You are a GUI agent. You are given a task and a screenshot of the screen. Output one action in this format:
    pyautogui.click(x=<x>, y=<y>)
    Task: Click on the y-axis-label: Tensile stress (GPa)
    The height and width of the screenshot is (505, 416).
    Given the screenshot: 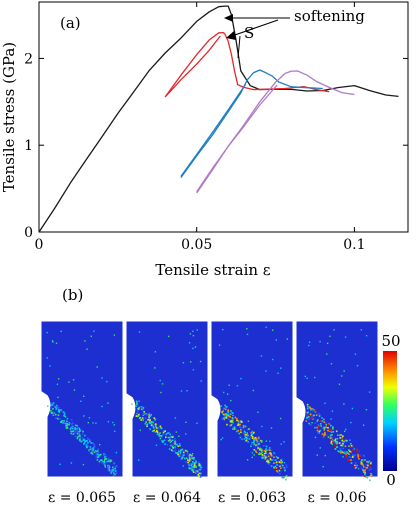 What is the action you would take?
    pyautogui.click(x=9, y=117)
    